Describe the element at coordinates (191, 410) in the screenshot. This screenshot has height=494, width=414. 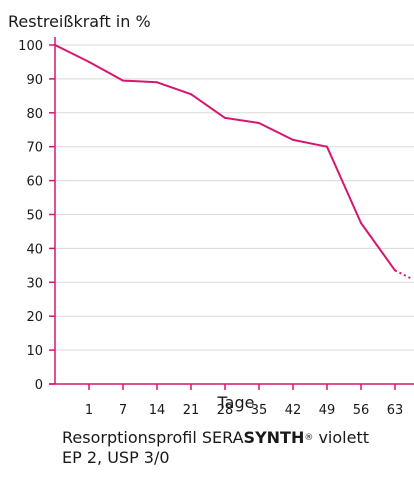
I see `x-tick-label-21: 21` at that location.